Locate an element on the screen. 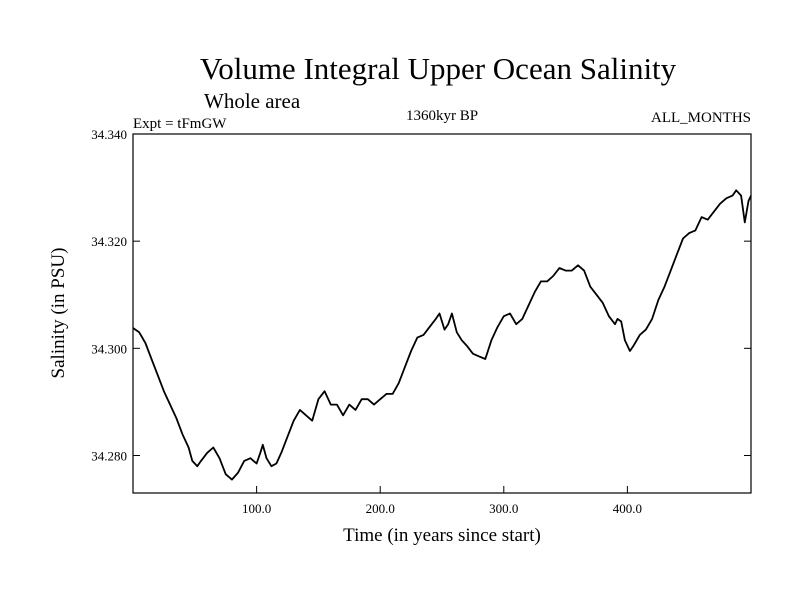 Image resolution: width=800 pixels, height=600 pixels. x-axis-ticks: 100.0 200.0 300.0 400.0 is located at coordinates (442, 501).